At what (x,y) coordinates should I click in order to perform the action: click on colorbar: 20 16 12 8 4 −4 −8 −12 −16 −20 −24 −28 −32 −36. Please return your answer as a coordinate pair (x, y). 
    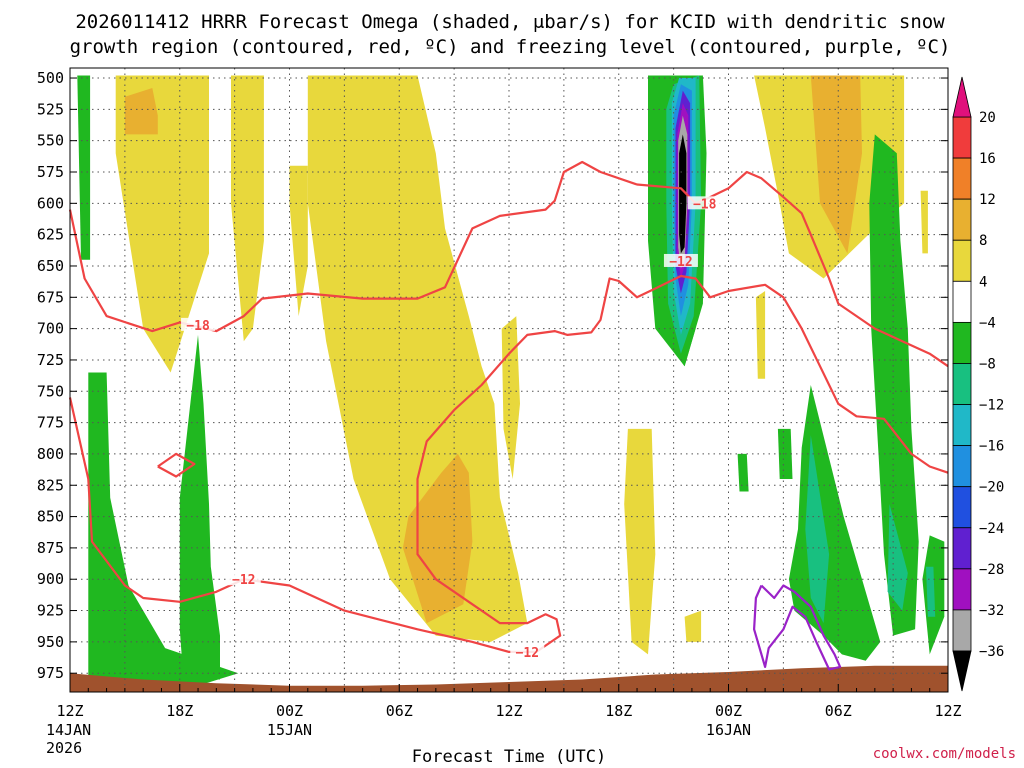
    Looking at the image, I should click on (978, 384).